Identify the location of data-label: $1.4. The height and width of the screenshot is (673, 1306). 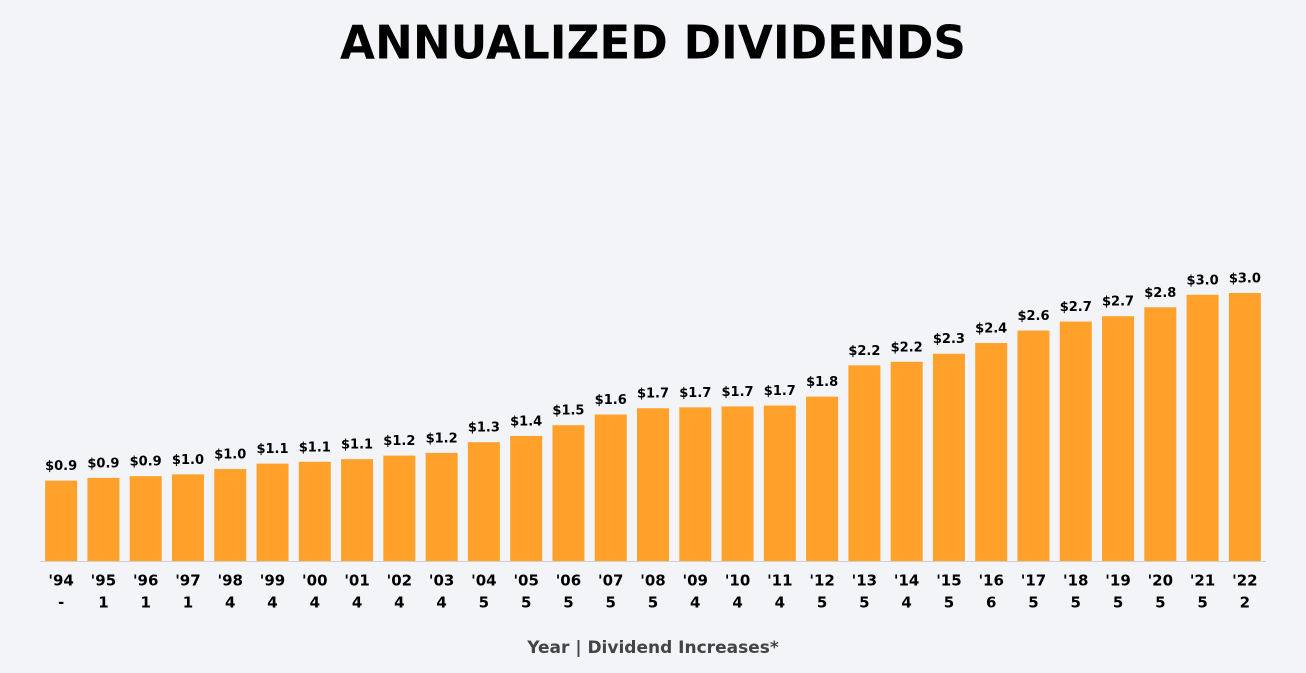
(526, 421).